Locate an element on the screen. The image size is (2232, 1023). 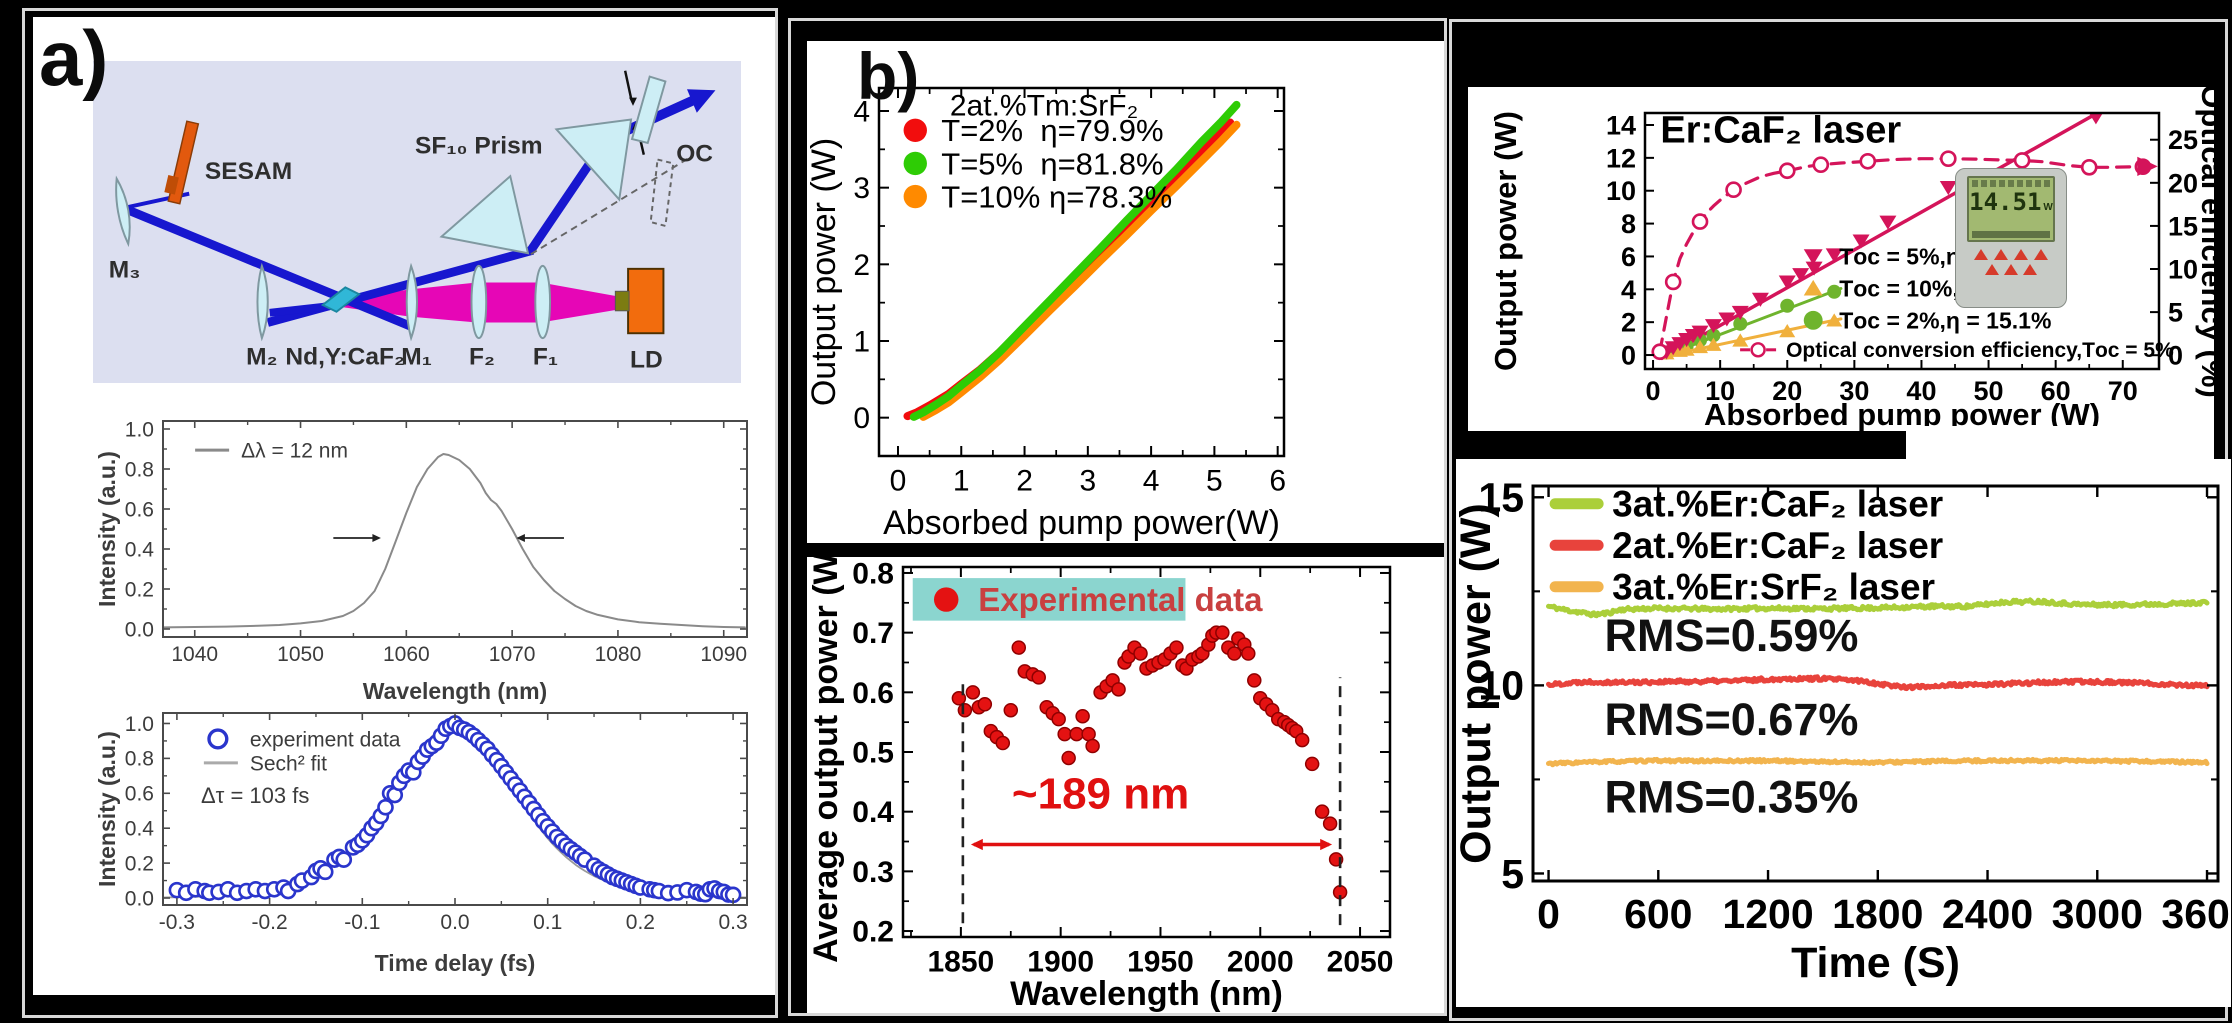
svg-text: Δτ = 103 fs is located at coordinates (255, 795).